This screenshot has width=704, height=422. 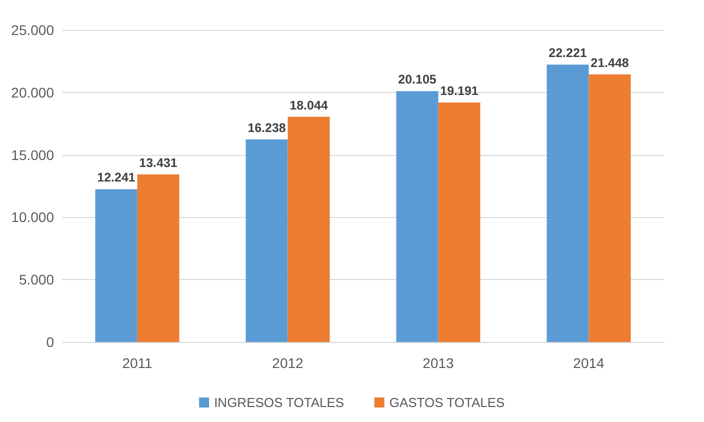 What do you see at coordinates (589, 363) in the screenshot?
I see `x-tick-label: 2014` at bounding box center [589, 363].